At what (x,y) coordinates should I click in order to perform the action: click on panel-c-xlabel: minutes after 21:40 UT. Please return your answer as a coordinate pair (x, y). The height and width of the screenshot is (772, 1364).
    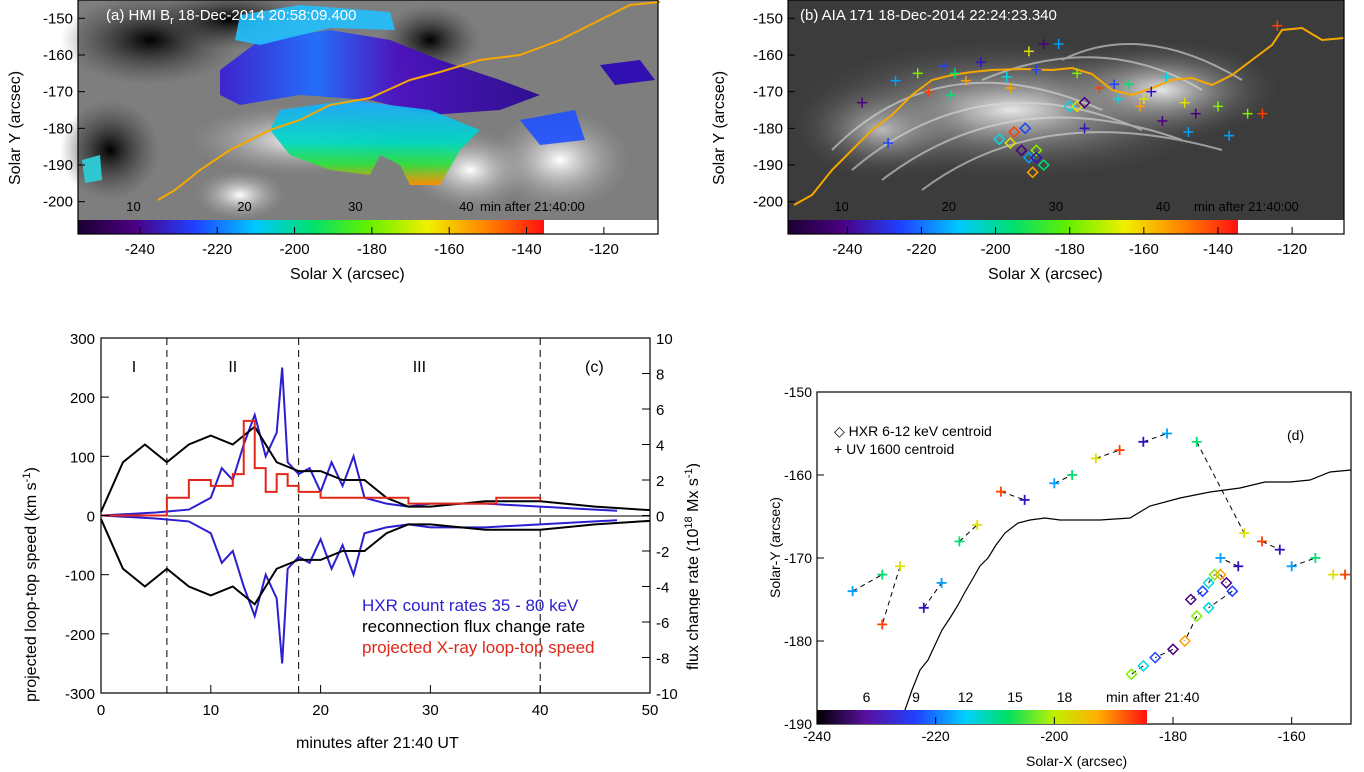
    Looking at the image, I should click on (377, 743).